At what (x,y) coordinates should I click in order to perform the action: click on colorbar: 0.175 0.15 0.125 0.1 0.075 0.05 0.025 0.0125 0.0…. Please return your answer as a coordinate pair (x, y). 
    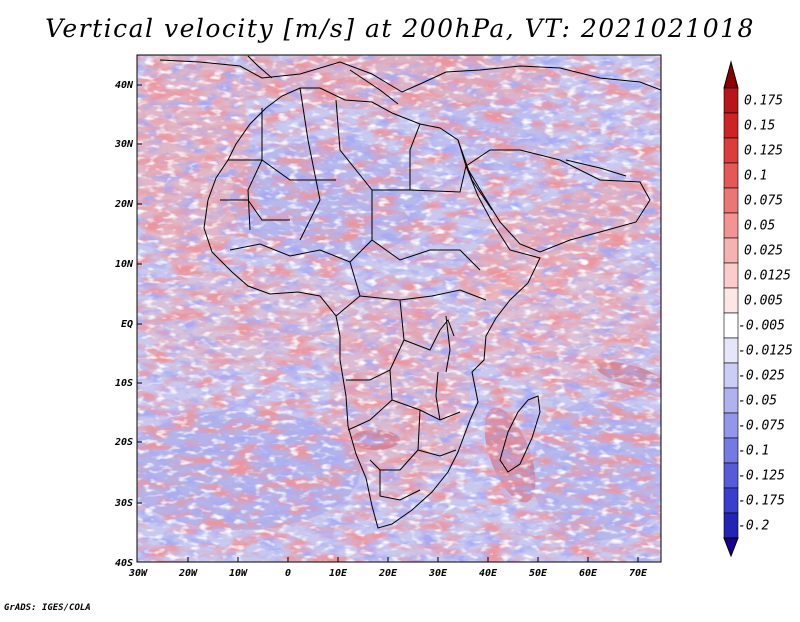
    Looking at the image, I should click on (758, 309).